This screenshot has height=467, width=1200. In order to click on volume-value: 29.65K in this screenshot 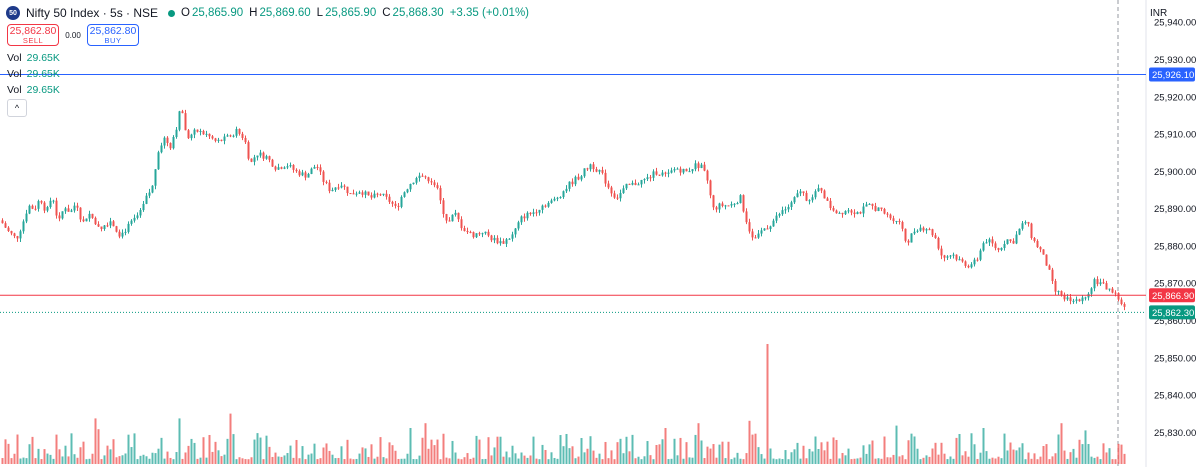, I will do `click(43, 58)`.